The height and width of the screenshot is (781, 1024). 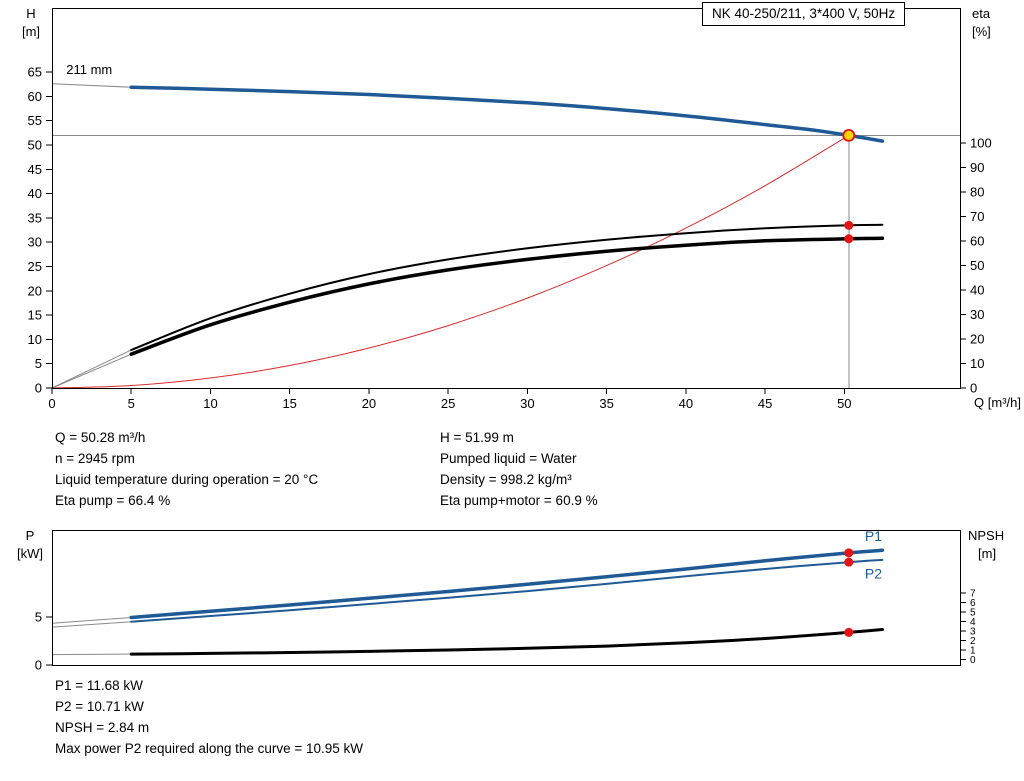 I want to click on curve-npsh-extension, so click(x=91, y=654).